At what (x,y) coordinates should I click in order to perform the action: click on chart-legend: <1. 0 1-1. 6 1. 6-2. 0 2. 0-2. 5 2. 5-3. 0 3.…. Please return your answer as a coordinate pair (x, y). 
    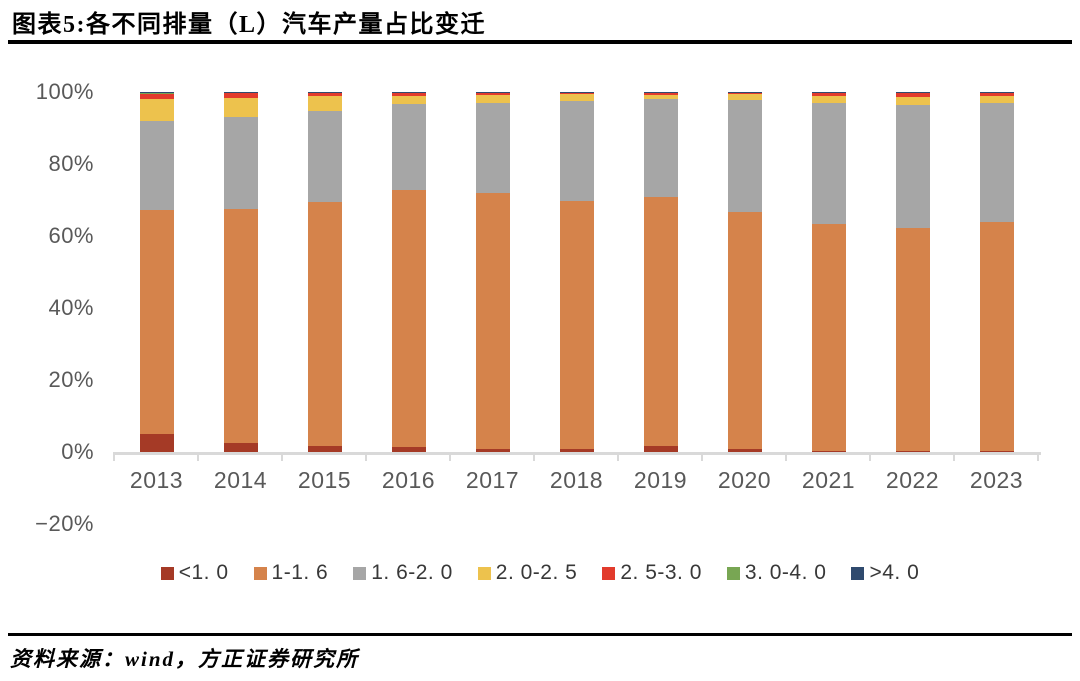
    Looking at the image, I should click on (540, 573).